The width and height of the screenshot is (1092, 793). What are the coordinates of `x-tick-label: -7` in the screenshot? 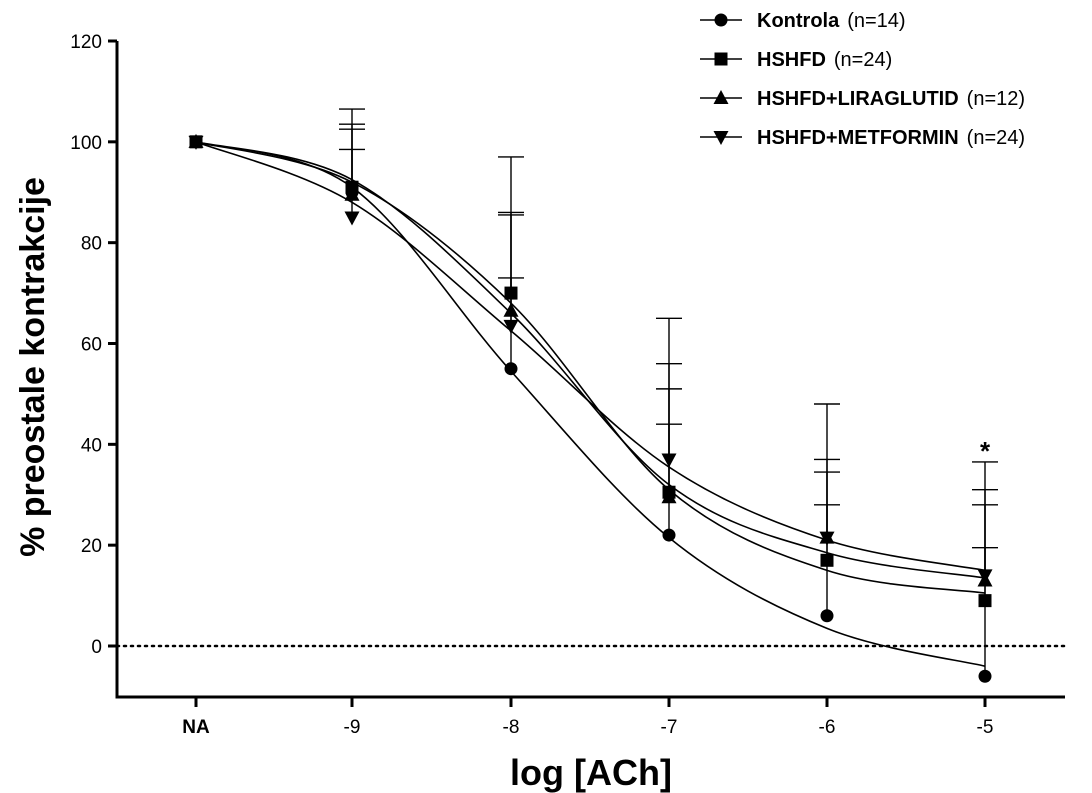 It's located at (669, 727).